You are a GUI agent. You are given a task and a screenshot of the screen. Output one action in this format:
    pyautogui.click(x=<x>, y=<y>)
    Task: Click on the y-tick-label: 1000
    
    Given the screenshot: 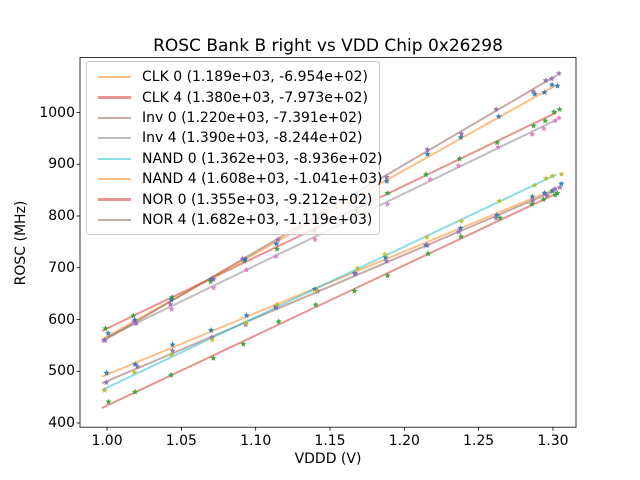 What is the action you would take?
    pyautogui.click(x=57, y=112)
    